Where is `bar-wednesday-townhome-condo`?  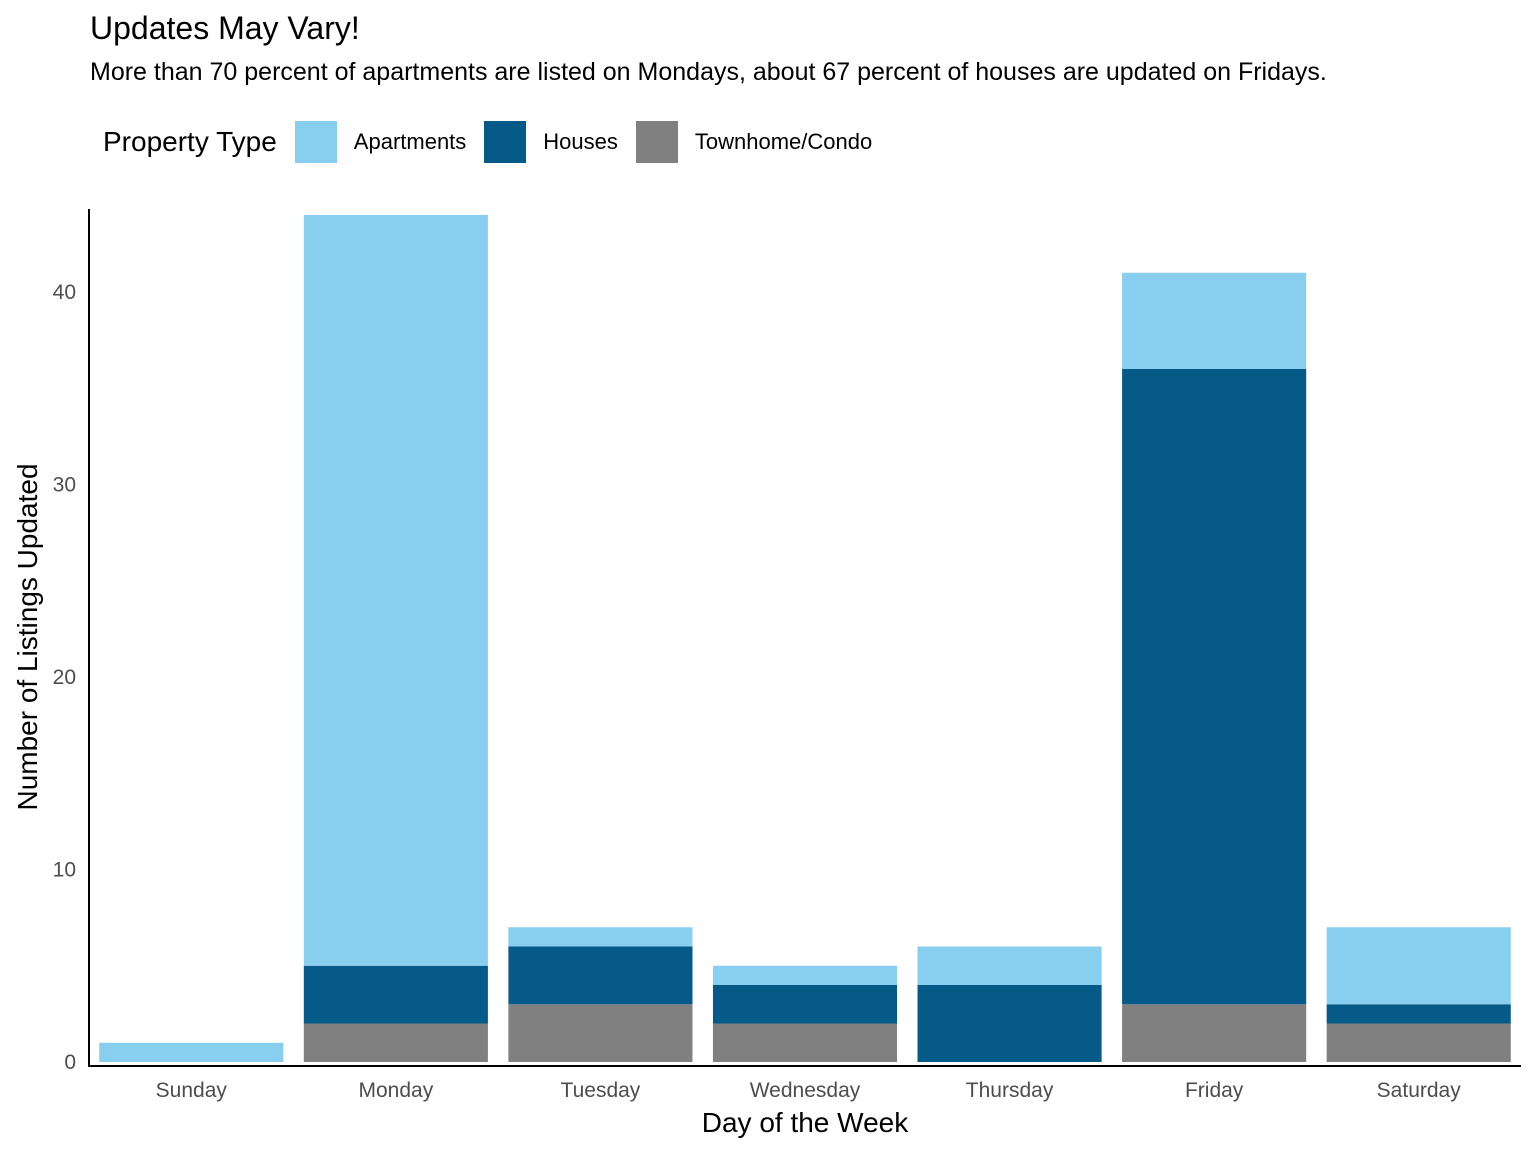 bar-wednesday-townhome-condo is located at coordinates (805, 1042).